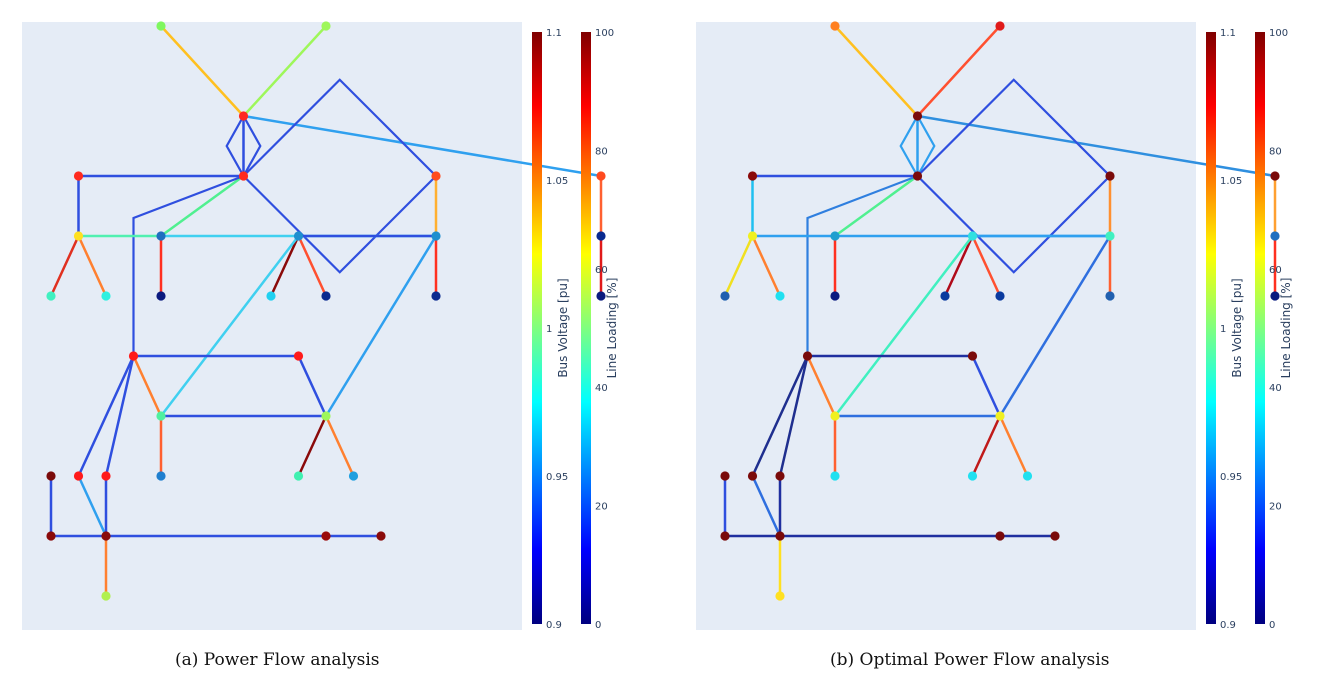  I want to click on colorbar-title: Bus Voltage [pu], so click(1237, 327).